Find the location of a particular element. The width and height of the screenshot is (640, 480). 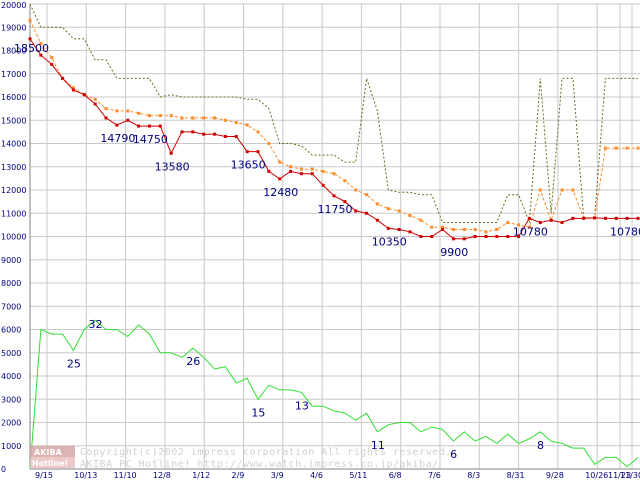

data-label-shop_count: 15 is located at coordinates (258, 412).